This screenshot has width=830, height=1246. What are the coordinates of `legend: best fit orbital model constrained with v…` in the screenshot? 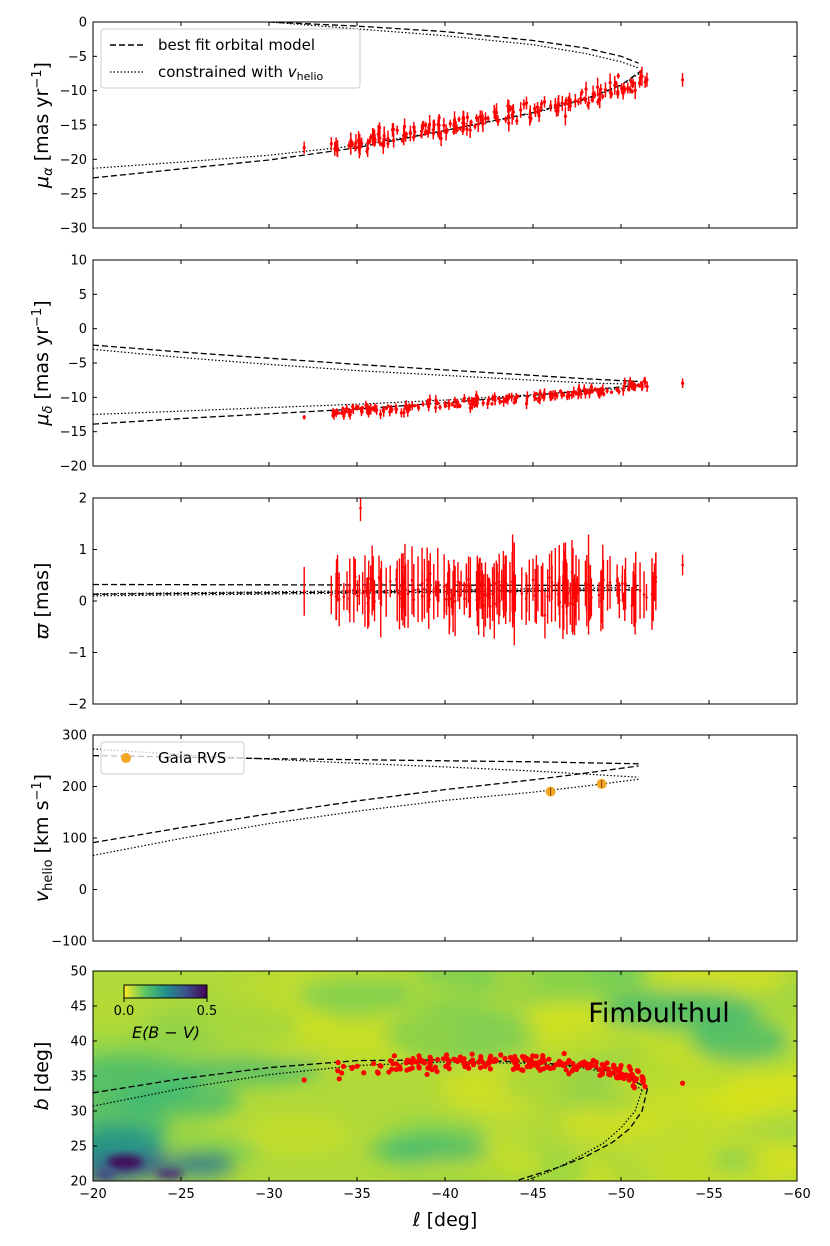 It's located at (230, 58).